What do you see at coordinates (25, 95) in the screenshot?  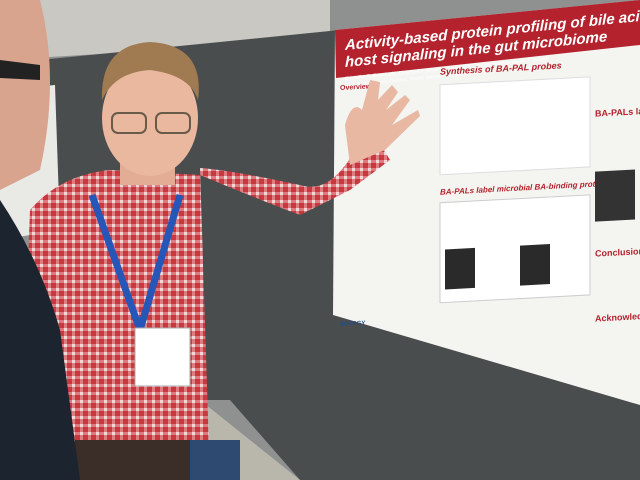 I see `foreground-face` at bounding box center [25, 95].